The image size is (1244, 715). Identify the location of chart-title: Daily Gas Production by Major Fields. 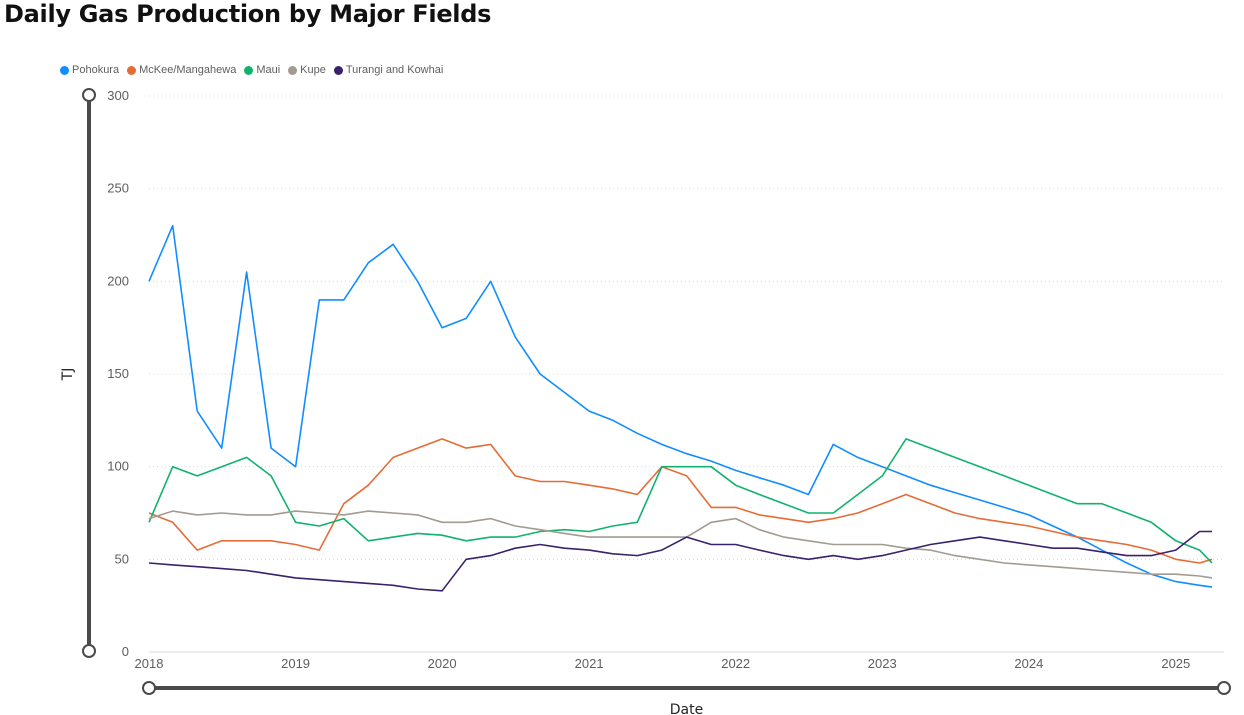
(248, 14).